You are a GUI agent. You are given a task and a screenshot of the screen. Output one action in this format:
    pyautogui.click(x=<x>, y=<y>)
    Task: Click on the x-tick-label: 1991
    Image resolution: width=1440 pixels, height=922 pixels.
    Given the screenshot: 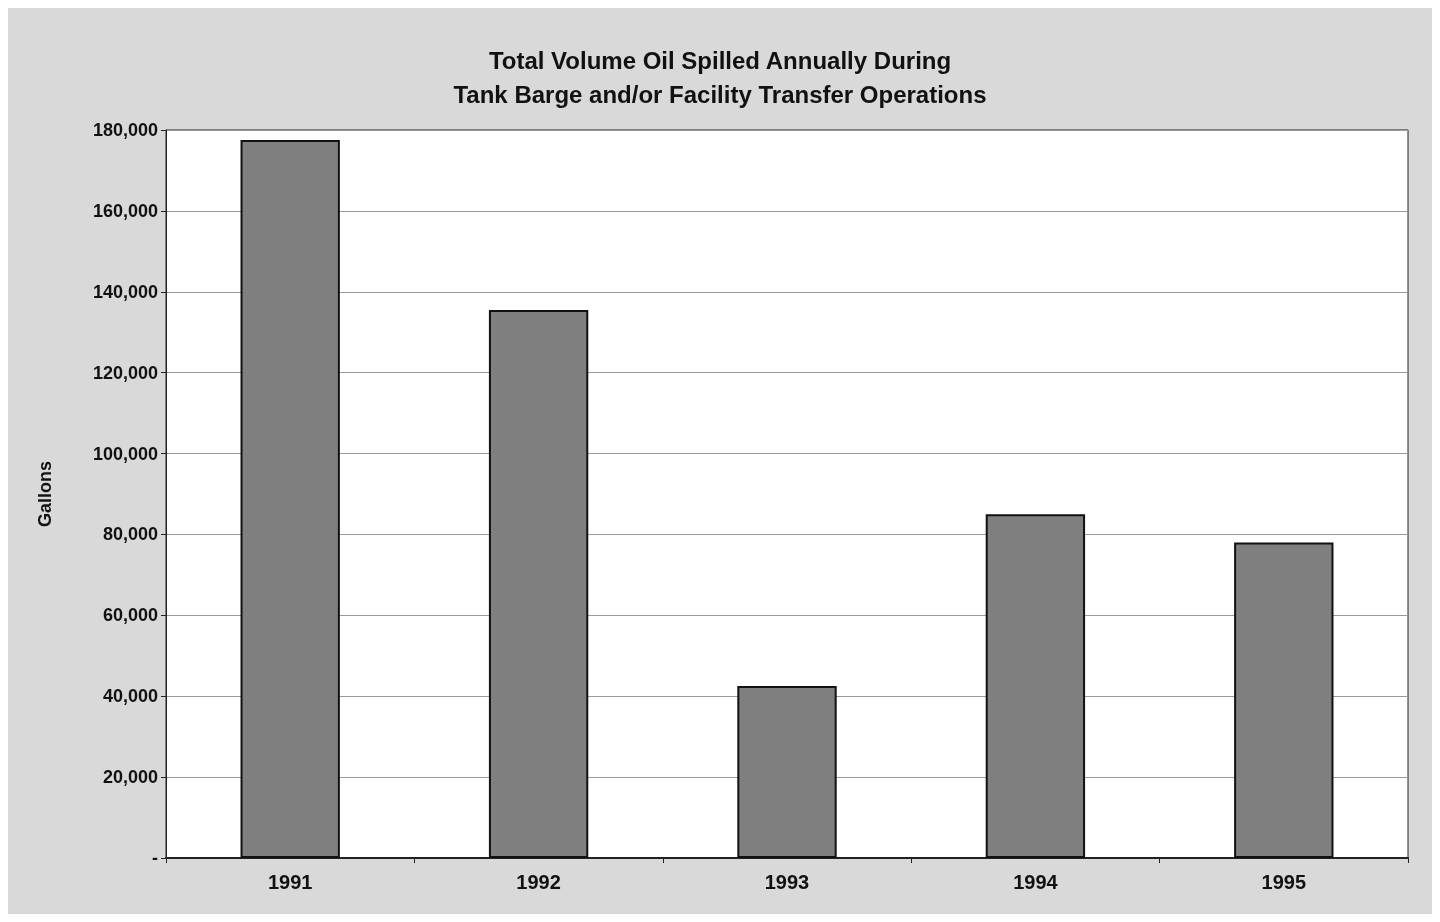 What is the action you would take?
    pyautogui.click(x=290, y=882)
    